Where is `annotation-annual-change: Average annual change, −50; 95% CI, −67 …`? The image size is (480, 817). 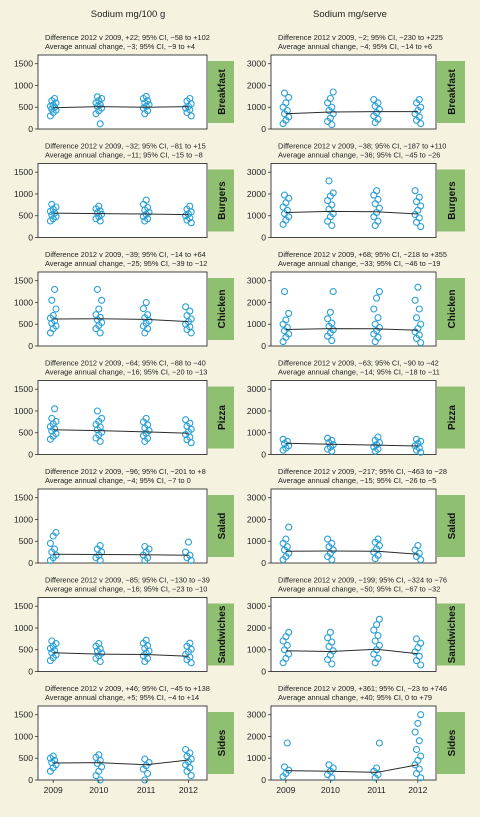
annotation-annual-change: Average annual change, −50; 95% CI, −67 … is located at coordinates (359, 589).